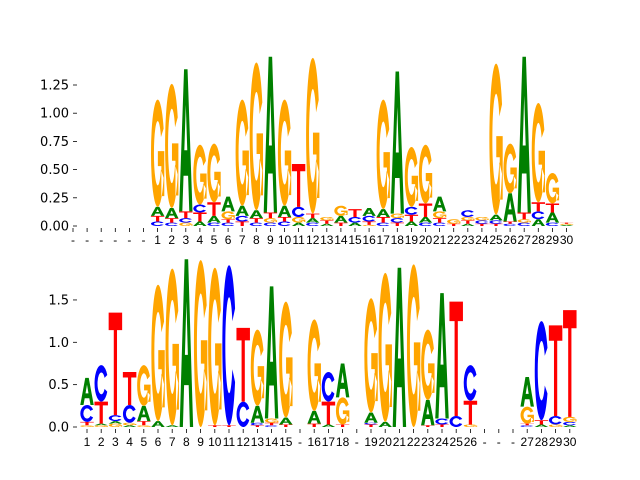 The width and height of the screenshot is (640, 480). I want to click on x-tick-label: 7, so click(242, 240).